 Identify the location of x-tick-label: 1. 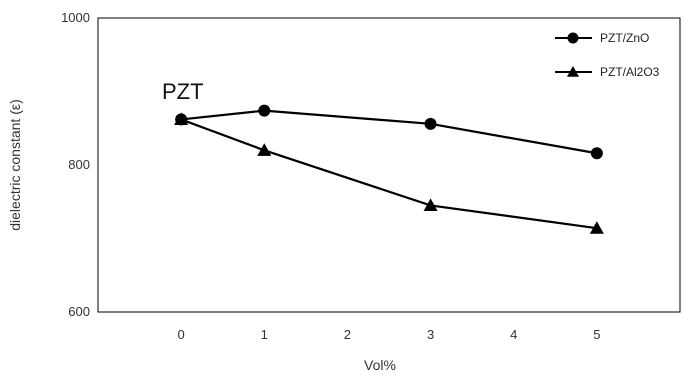
(264, 334).